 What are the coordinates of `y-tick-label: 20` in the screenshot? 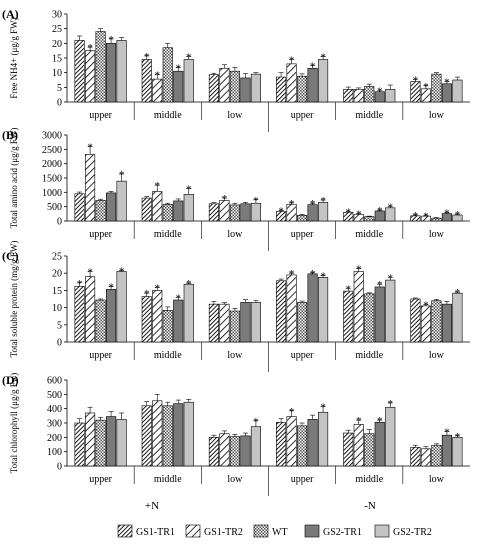 It's located at (57, 44).